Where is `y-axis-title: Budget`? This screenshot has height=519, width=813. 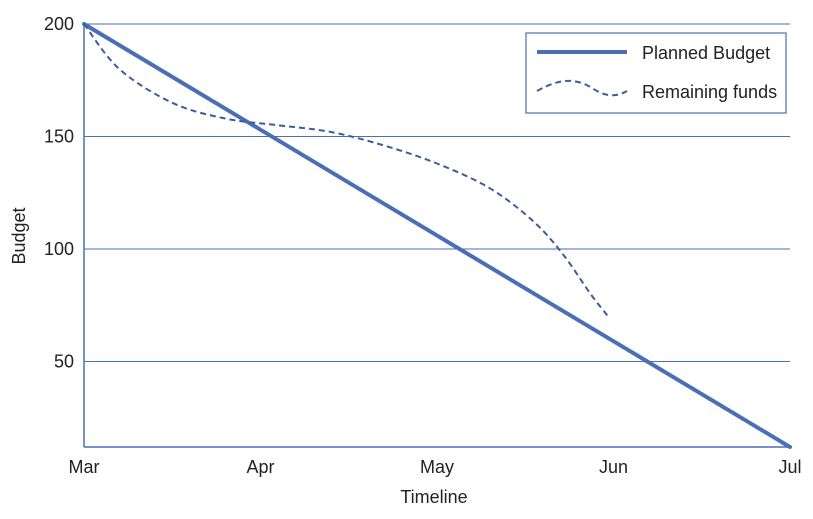
y-axis-title: Budget is located at coordinates (19, 235).